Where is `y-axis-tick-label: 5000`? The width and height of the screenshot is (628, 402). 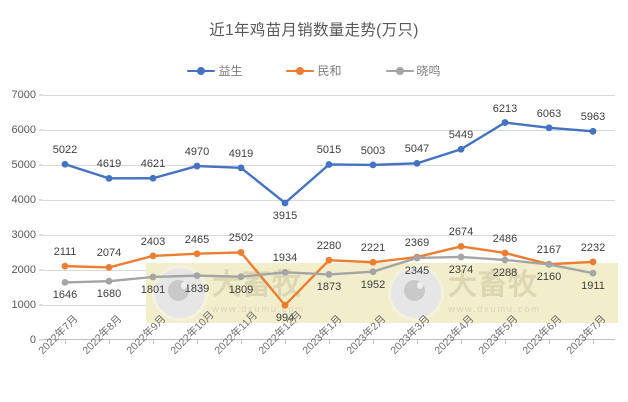
y-axis-tick-label: 5000 is located at coordinates (23, 165).